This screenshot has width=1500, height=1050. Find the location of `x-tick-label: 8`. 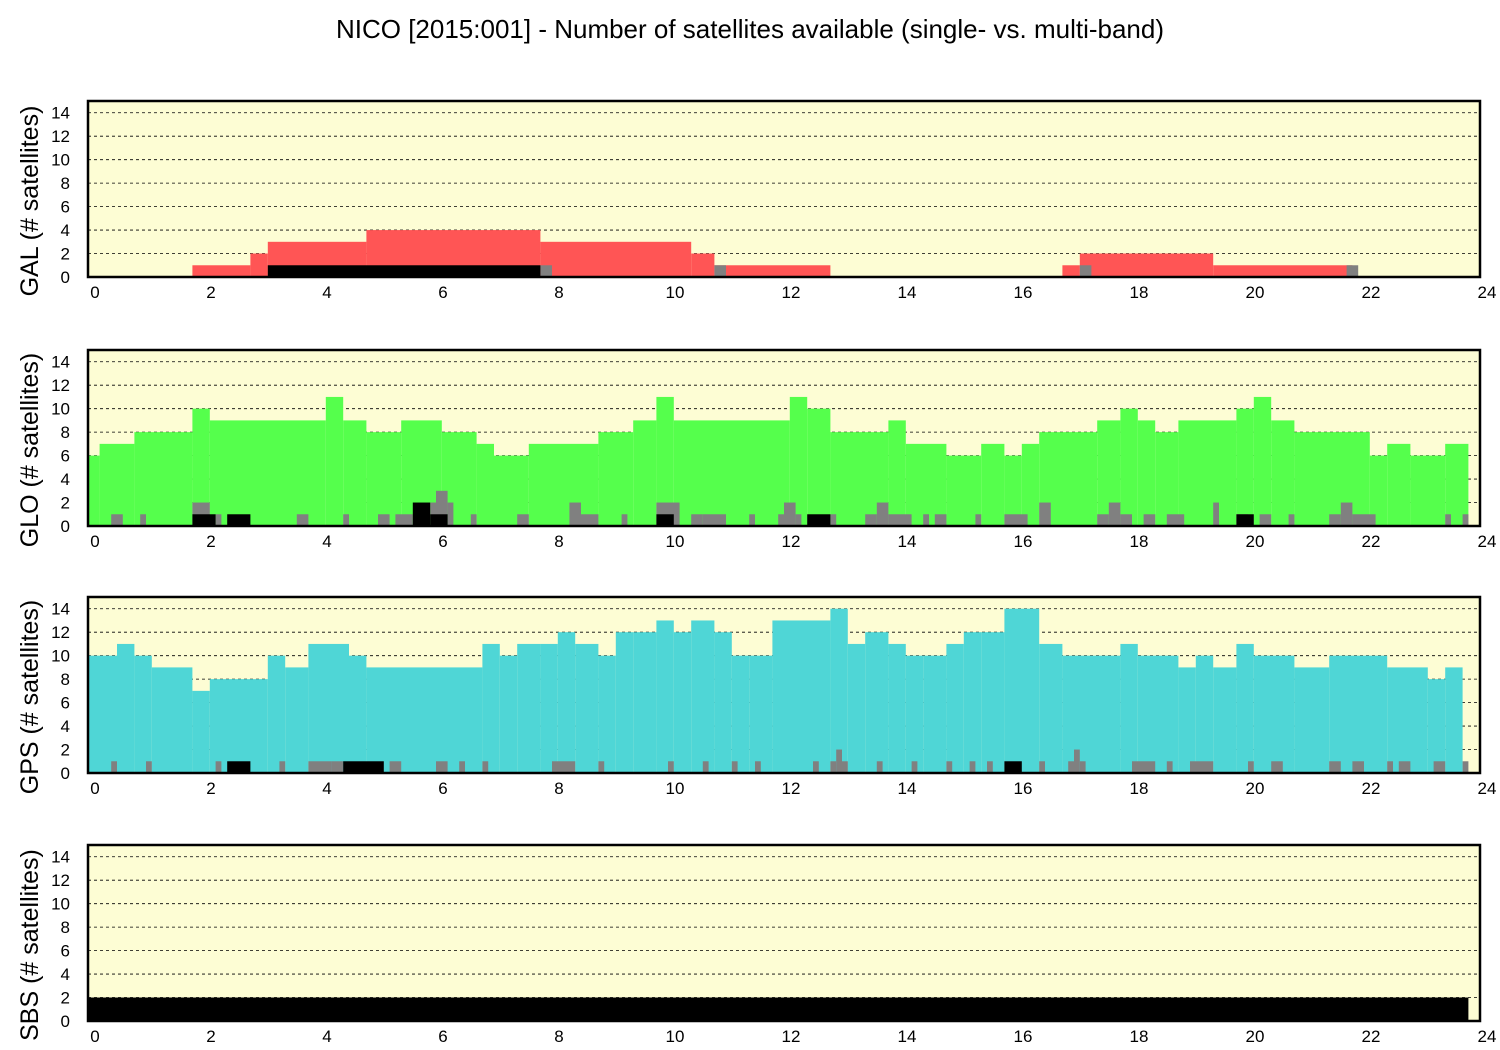

x-tick-label: 8 is located at coordinates (558, 1036).